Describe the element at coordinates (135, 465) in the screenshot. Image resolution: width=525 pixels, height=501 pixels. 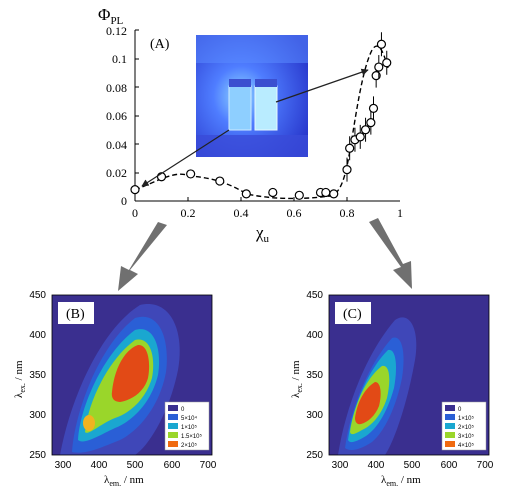
I see `panel-b-xtick-label: 500` at that location.